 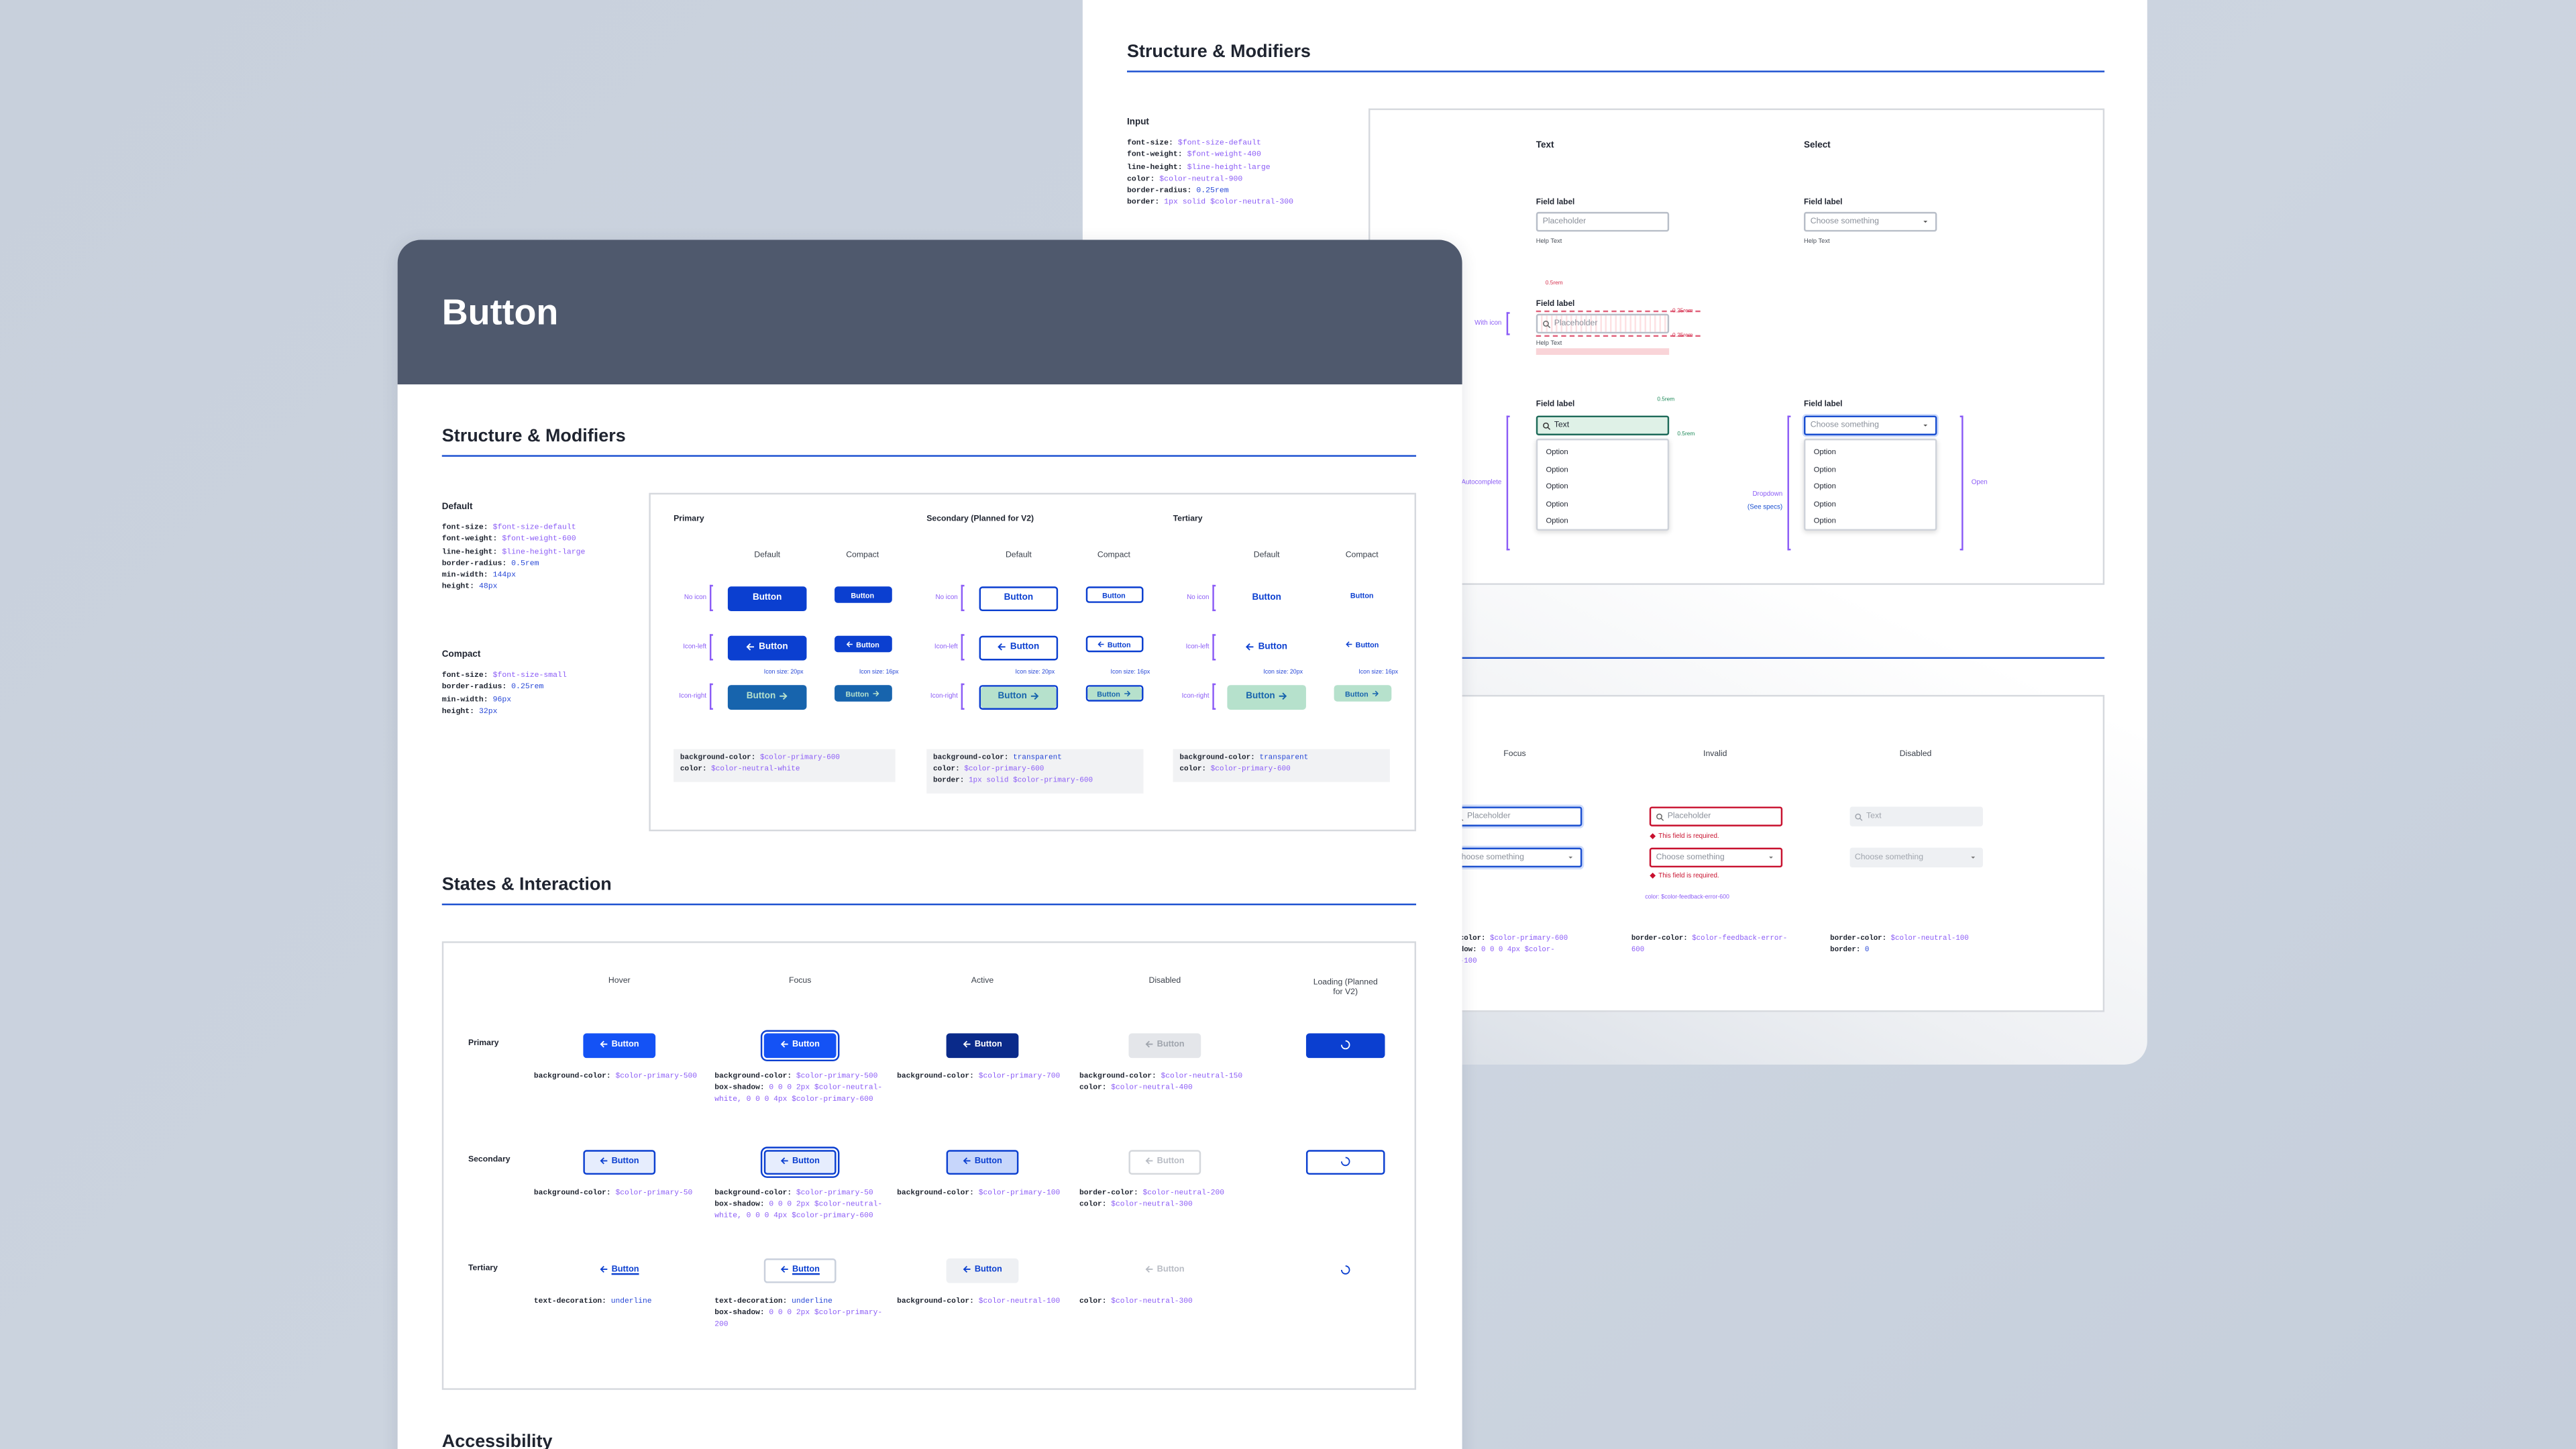 I want to click on spec-line: background-color: $color-primary-500, so click(x=619, y=1077).